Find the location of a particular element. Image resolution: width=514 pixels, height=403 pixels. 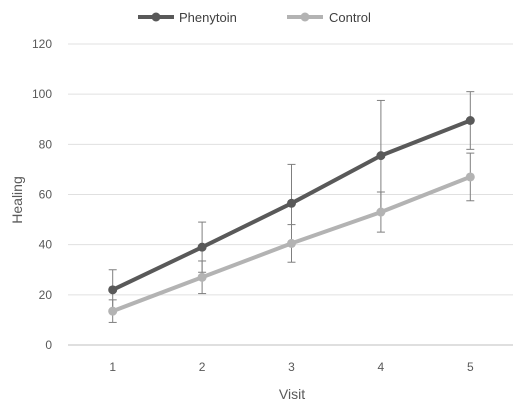

x-tick-label: 3 is located at coordinates (291, 367).